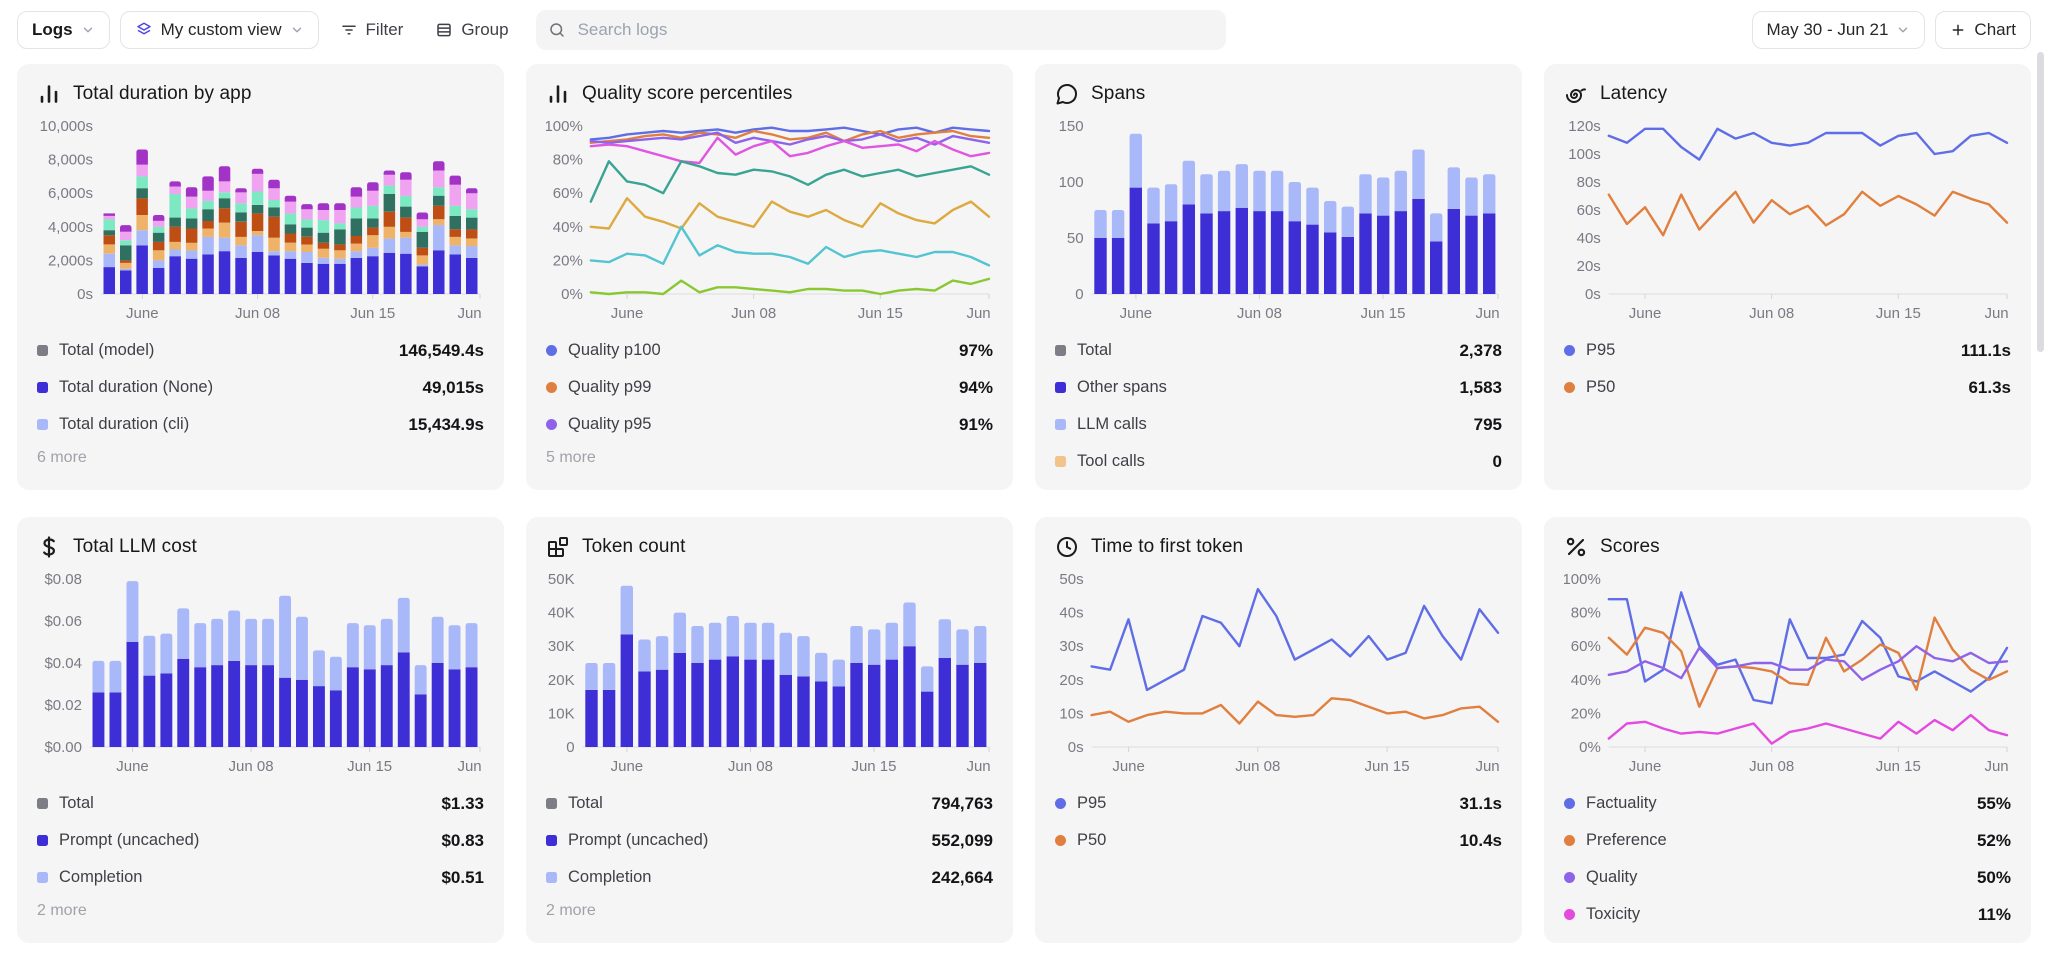 The image size is (2048, 955). I want to click on clock-icon, so click(1067, 547).